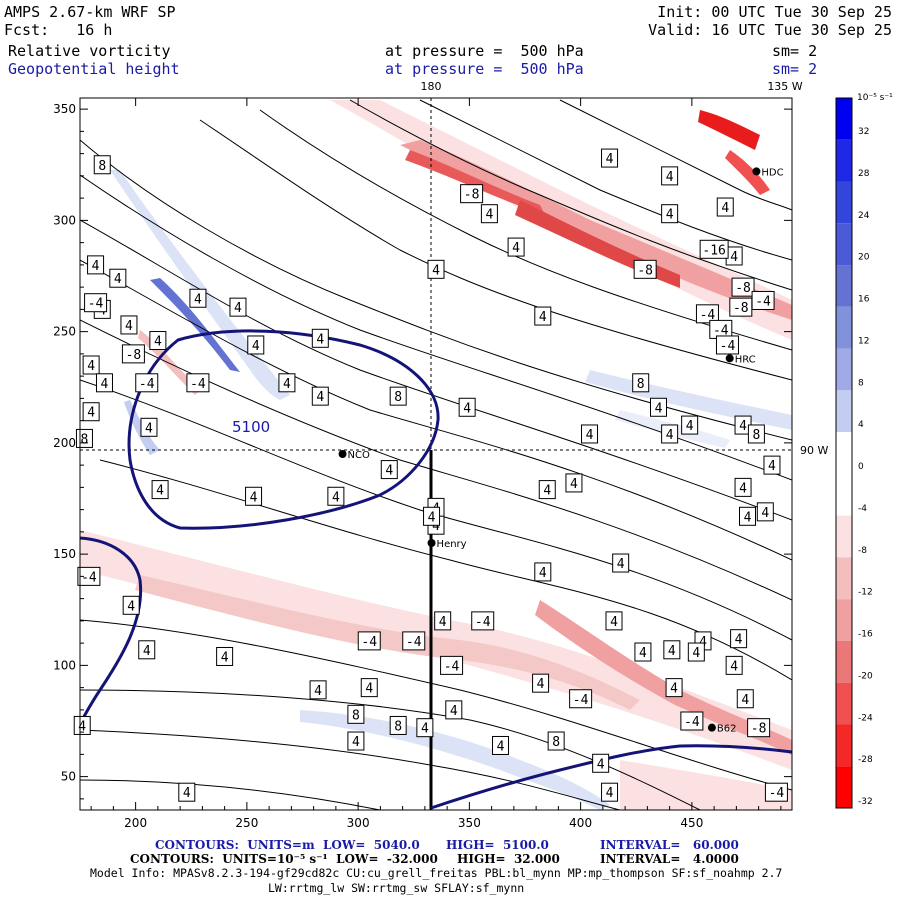 The image size is (900, 900). What do you see at coordinates (865, 593) in the screenshot?
I see `colorbar-tick-label: -12` at bounding box center [865, 593].